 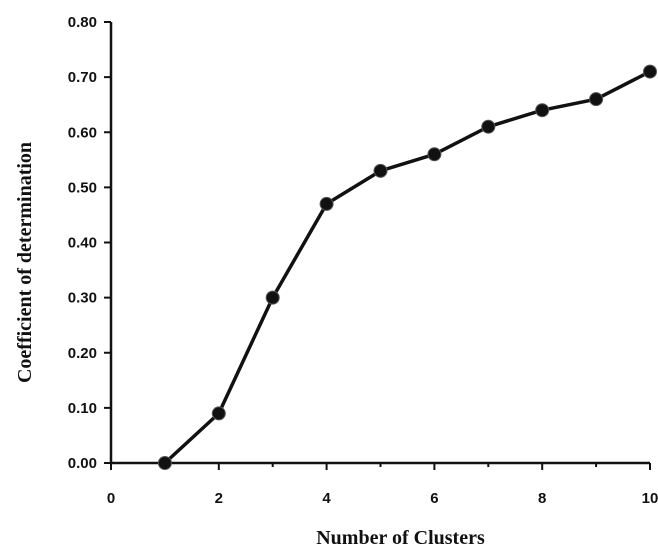 What do you see at coordinates (82, 243) in the screenshot?
I see `y-tick-label: 0.40` at bounding box center [82, 243].